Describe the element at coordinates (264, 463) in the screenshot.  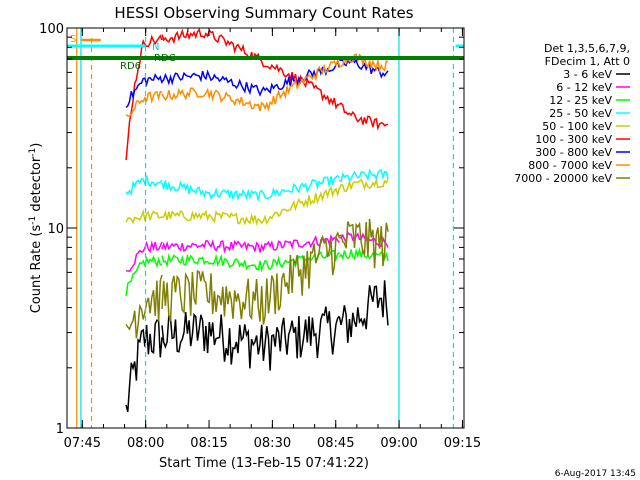
I see `x-axis-label: Start Time (13-Feb-15 07:41:22)` at that location.